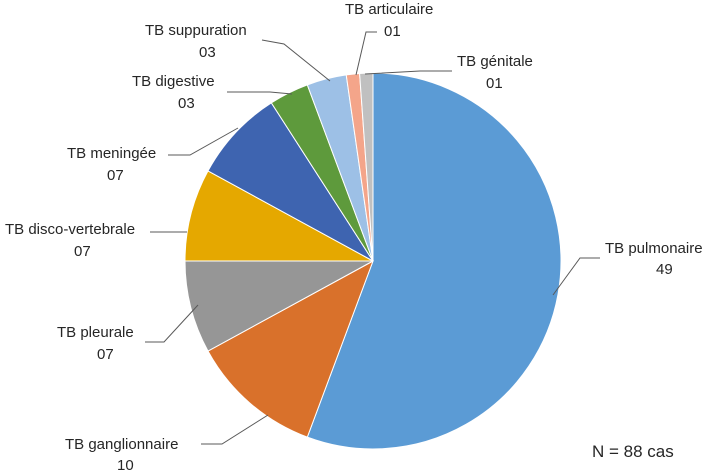  I want to click on leader-tb-articulaire, so click(366, 53).